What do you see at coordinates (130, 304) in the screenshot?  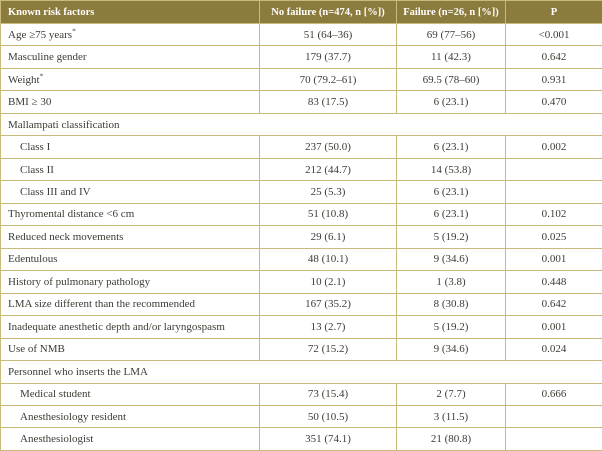 I see `row-label: LMA size different than the recommended` at bounding box center [130, 304].